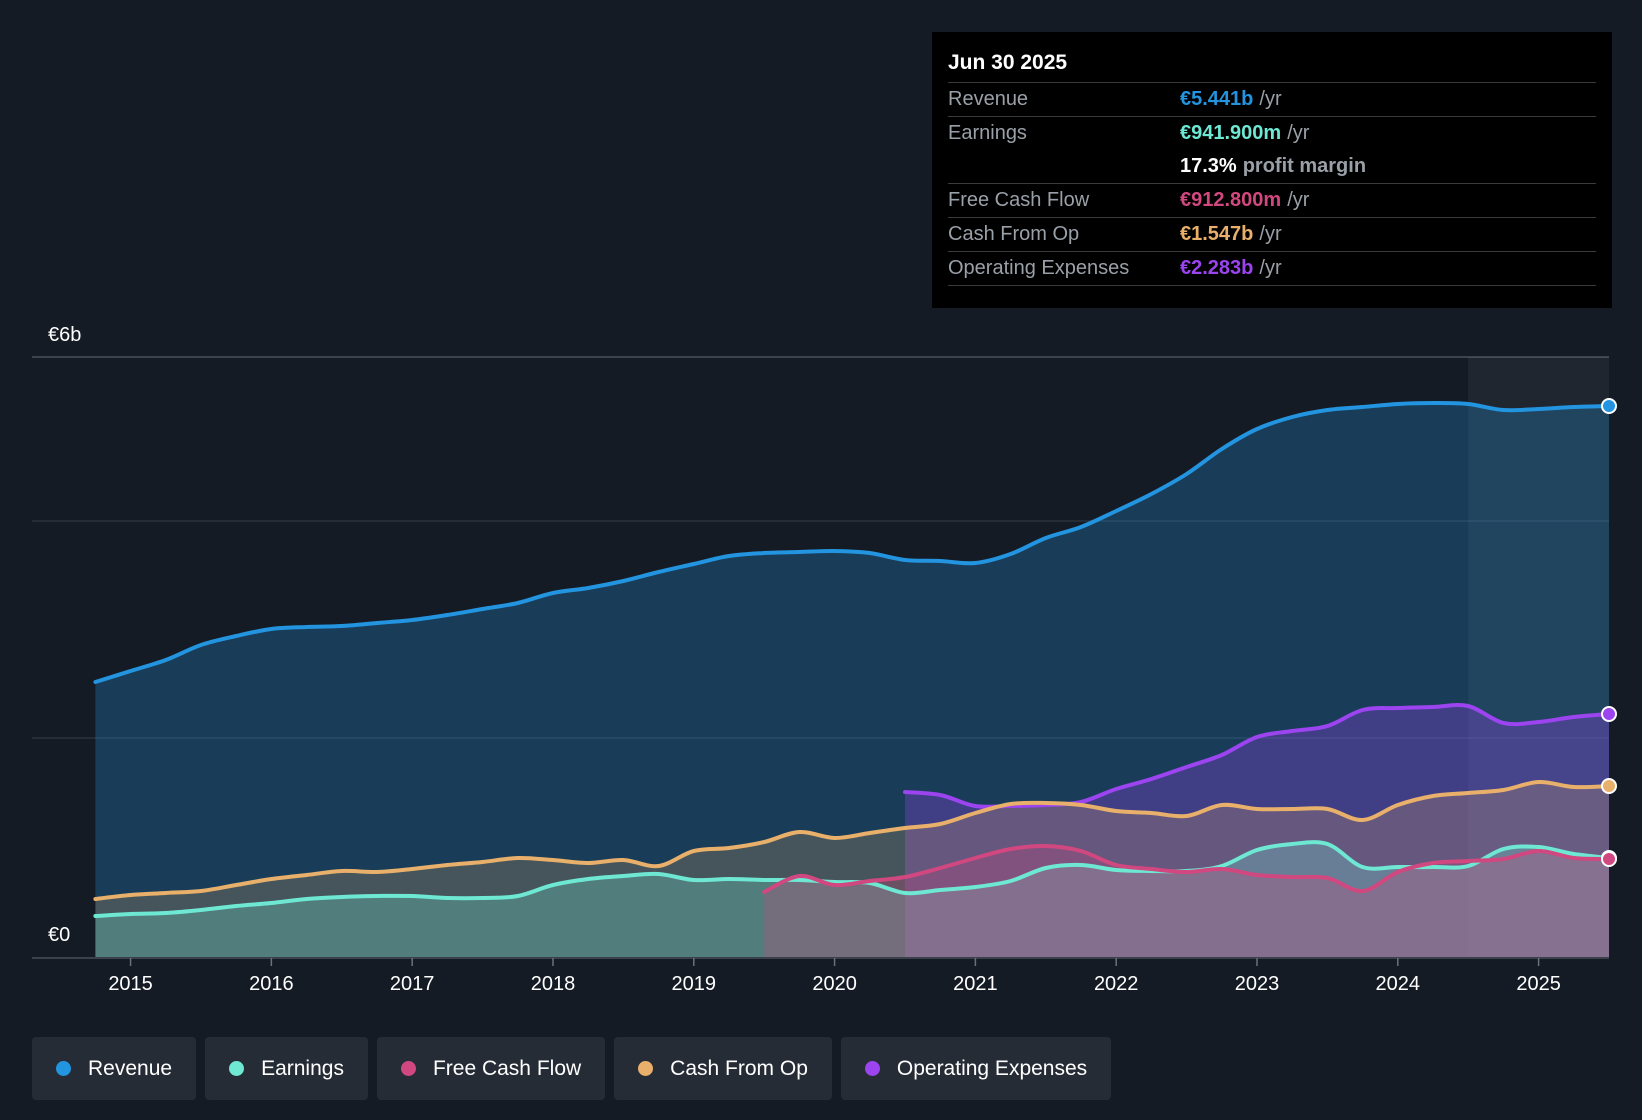  I want to click on line-opex, so click(1257, 755).